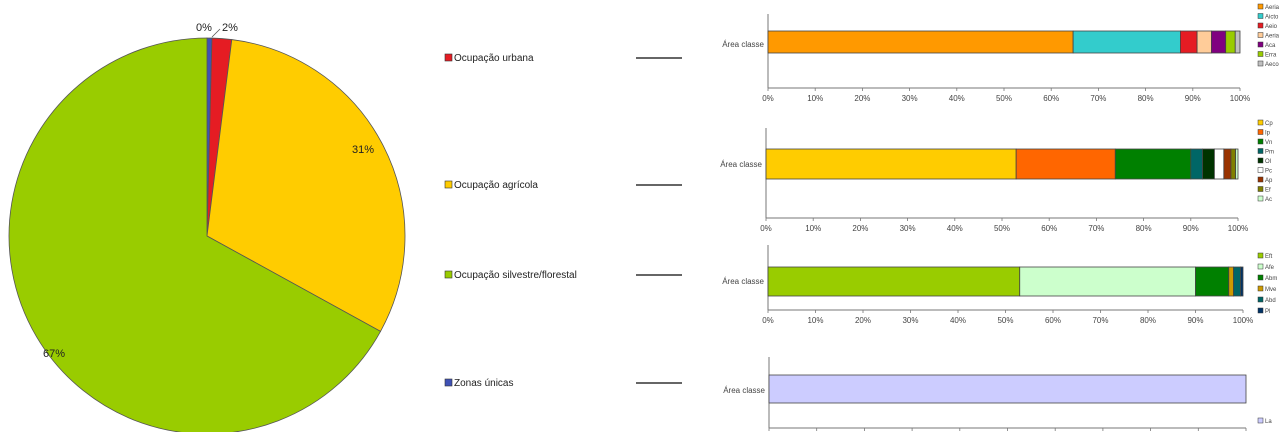 This screenshot has width=1282, height=432. I want to click on series-legend-label: Aeio, so click(1271, 27).